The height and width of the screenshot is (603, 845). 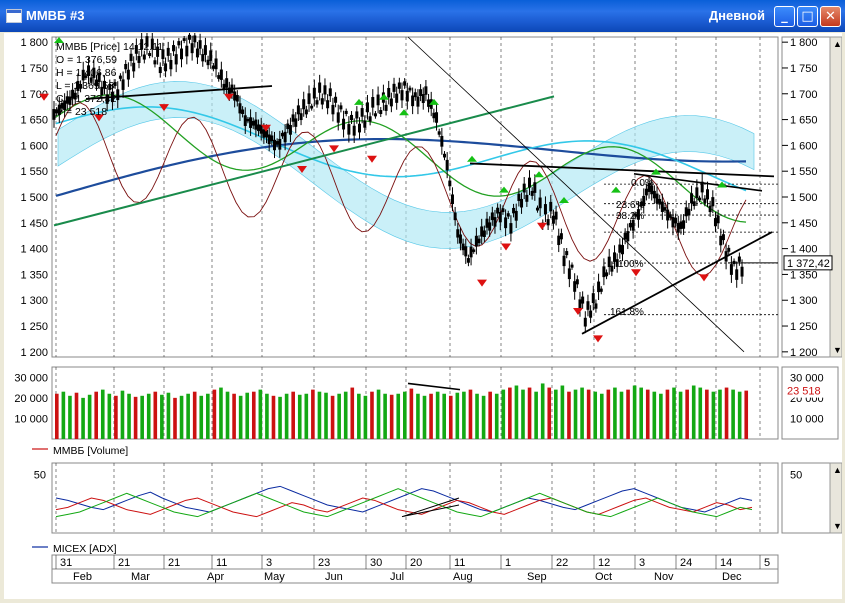 What do you see at coordinates (830, 16) in the screenshot?
I see `close-button: ✕` at bounding box center [830, 16].